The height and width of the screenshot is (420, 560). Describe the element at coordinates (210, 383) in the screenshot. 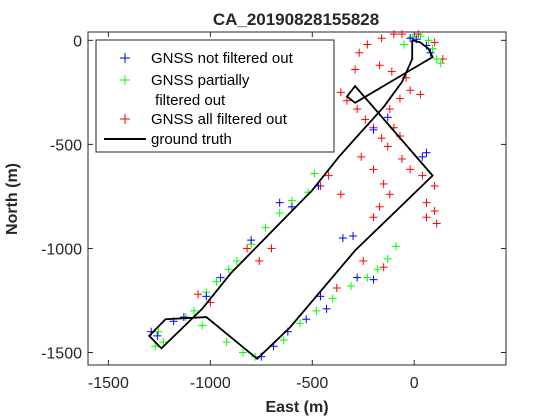

I see `x-tick-label: -1000` at that location.